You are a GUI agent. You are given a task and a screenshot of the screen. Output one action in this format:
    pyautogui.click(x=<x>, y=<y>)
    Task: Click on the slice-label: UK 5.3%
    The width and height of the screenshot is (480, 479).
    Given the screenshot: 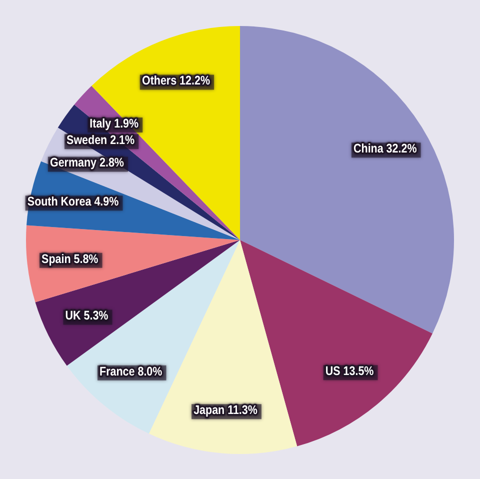 What is the action you would take?
    pyautogui.click(x=87, y=316)
    